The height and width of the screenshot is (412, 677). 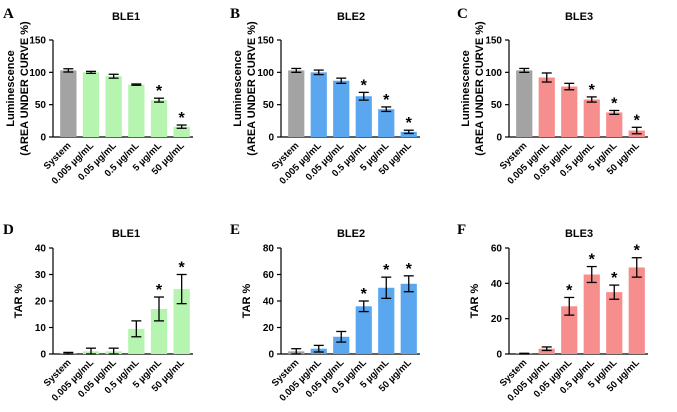 What do you see at coordinates (8, 230) in the screenshot?
I see `panel-letter: D` at bounding box center [8, 230].